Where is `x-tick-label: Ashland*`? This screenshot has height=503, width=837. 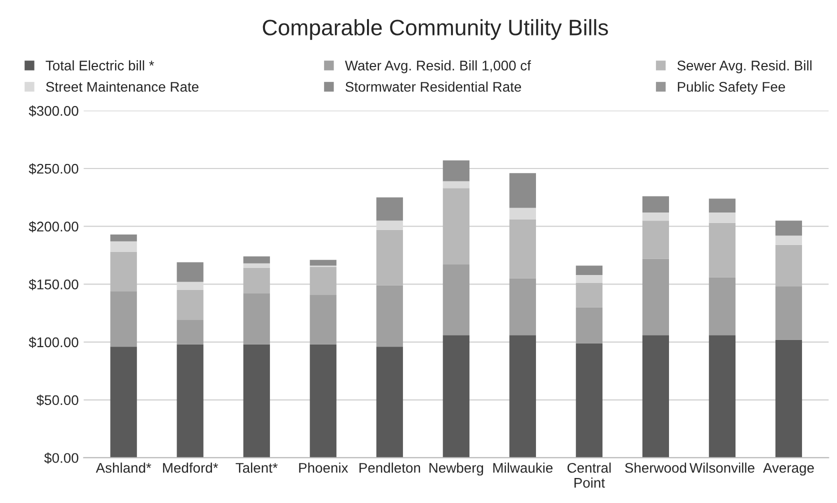 x-tick-label: Ashland* is located at coordinates (124, 467).